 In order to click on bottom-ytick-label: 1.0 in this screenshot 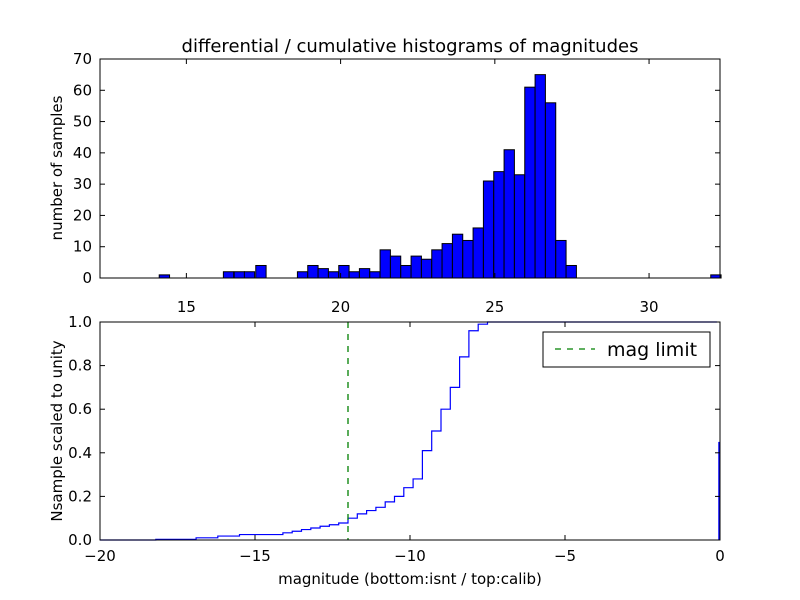, I will do `click(80, 322)`.